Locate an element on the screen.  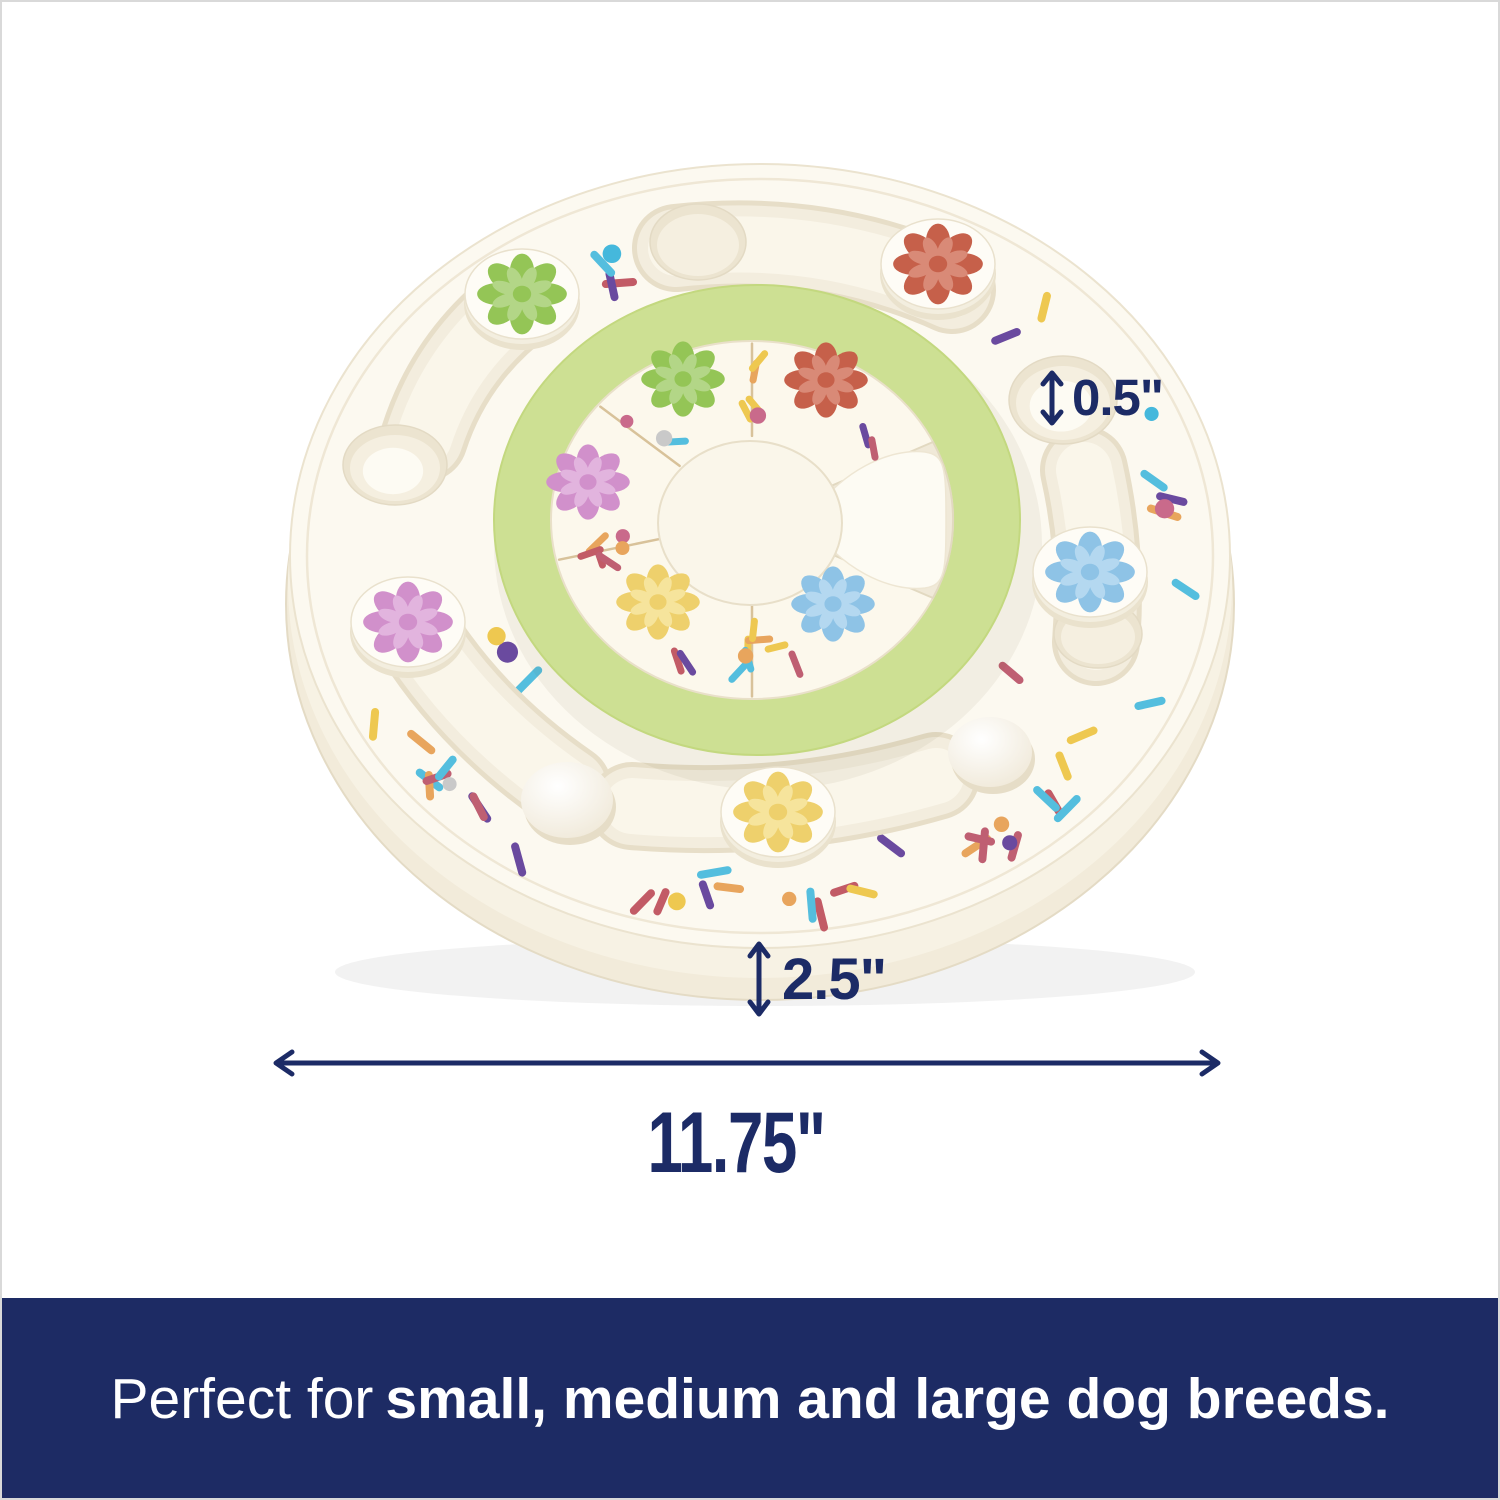
wedge-bowl is located at coordinates (877, 520).